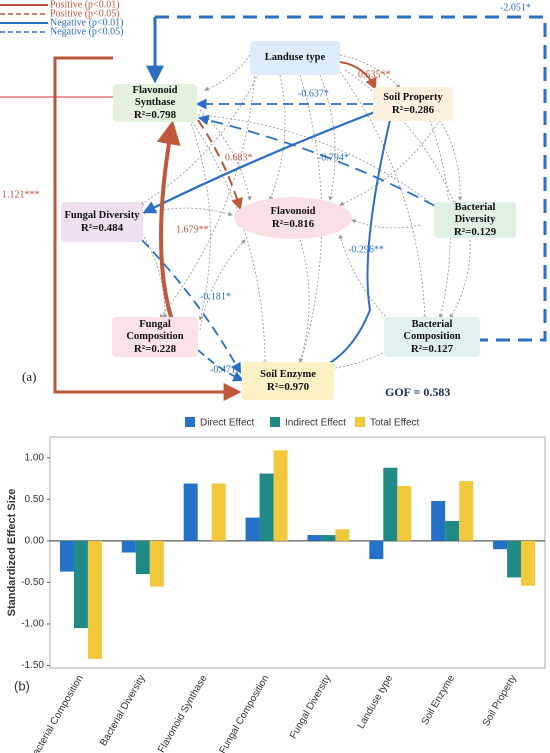 This screenshot has width=550, height=753. Describe the element at coordinates (102, 215) in the screenshot. I see `node-label: Fungal Diversity` at that location.